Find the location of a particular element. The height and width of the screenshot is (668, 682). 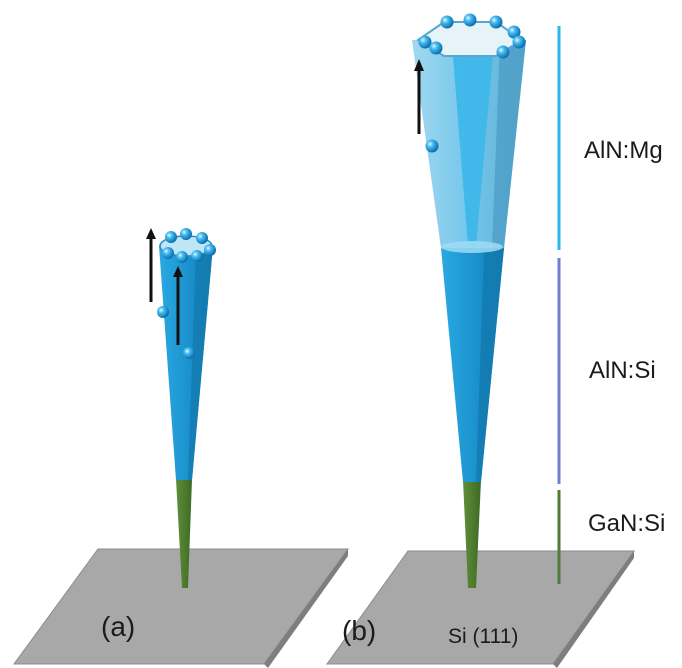

substrate-b-edge is located at coordinates (593, 609).